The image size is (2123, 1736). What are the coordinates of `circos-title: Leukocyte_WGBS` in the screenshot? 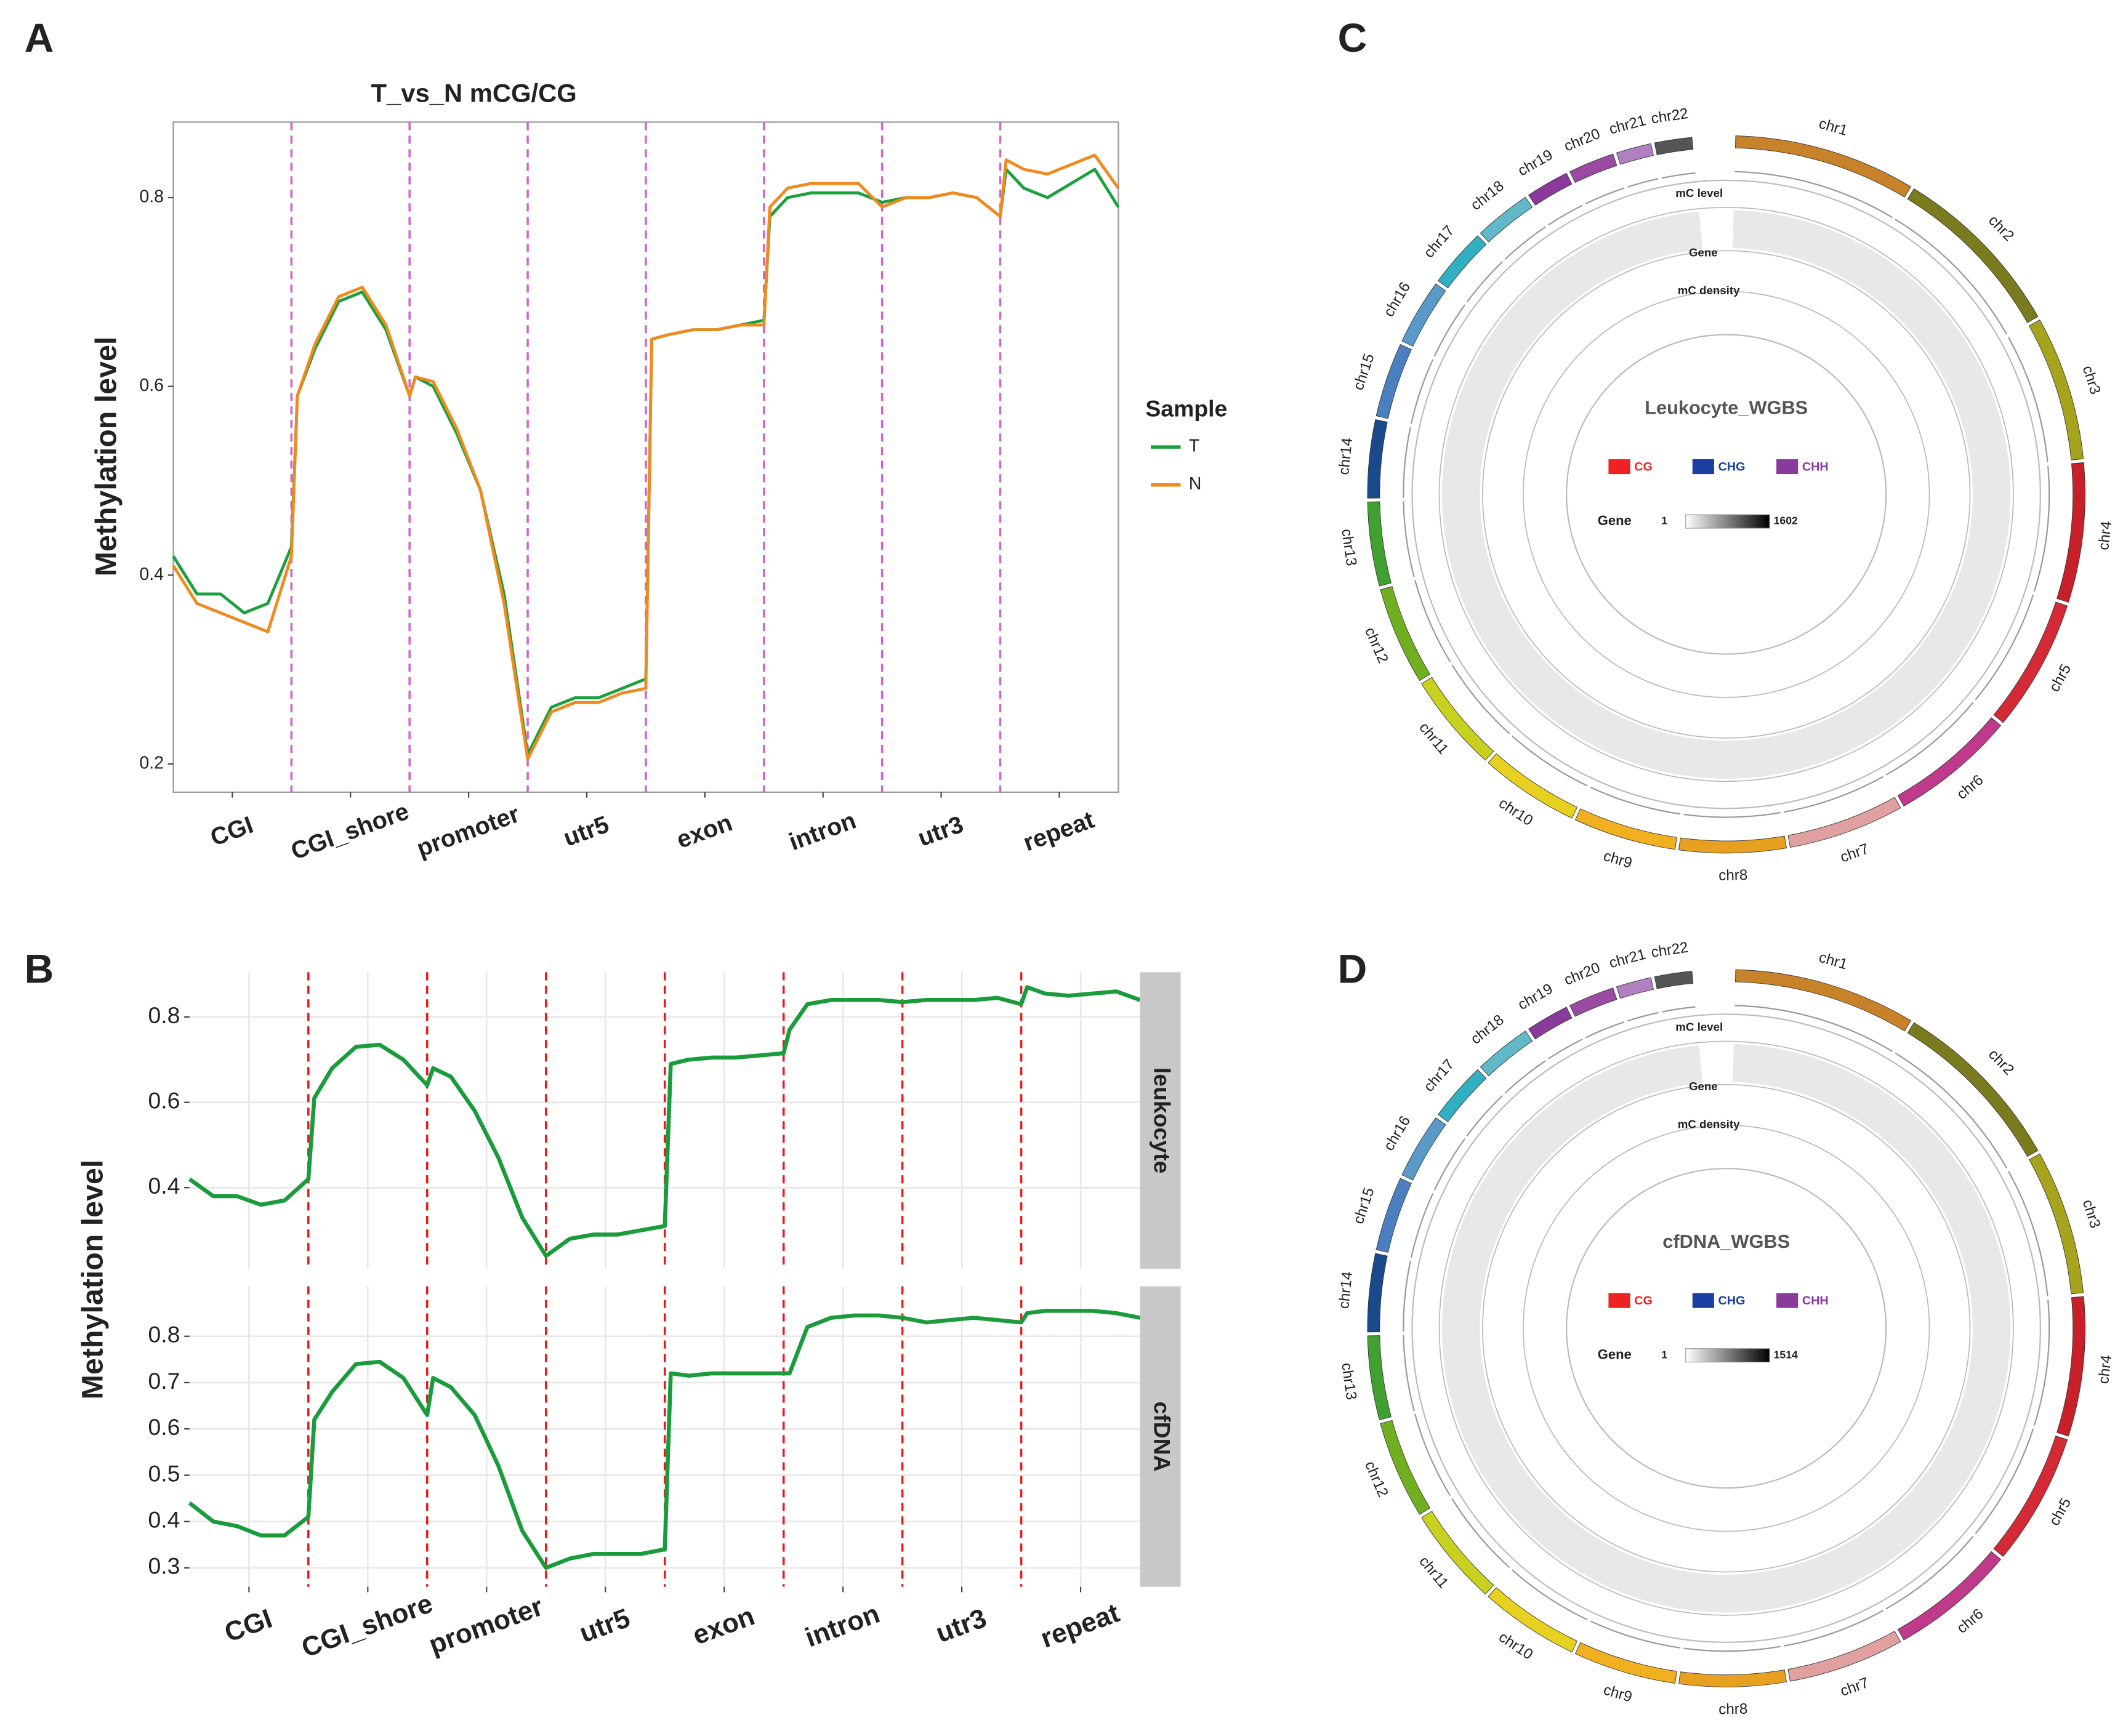 It's located at (1726, 408).